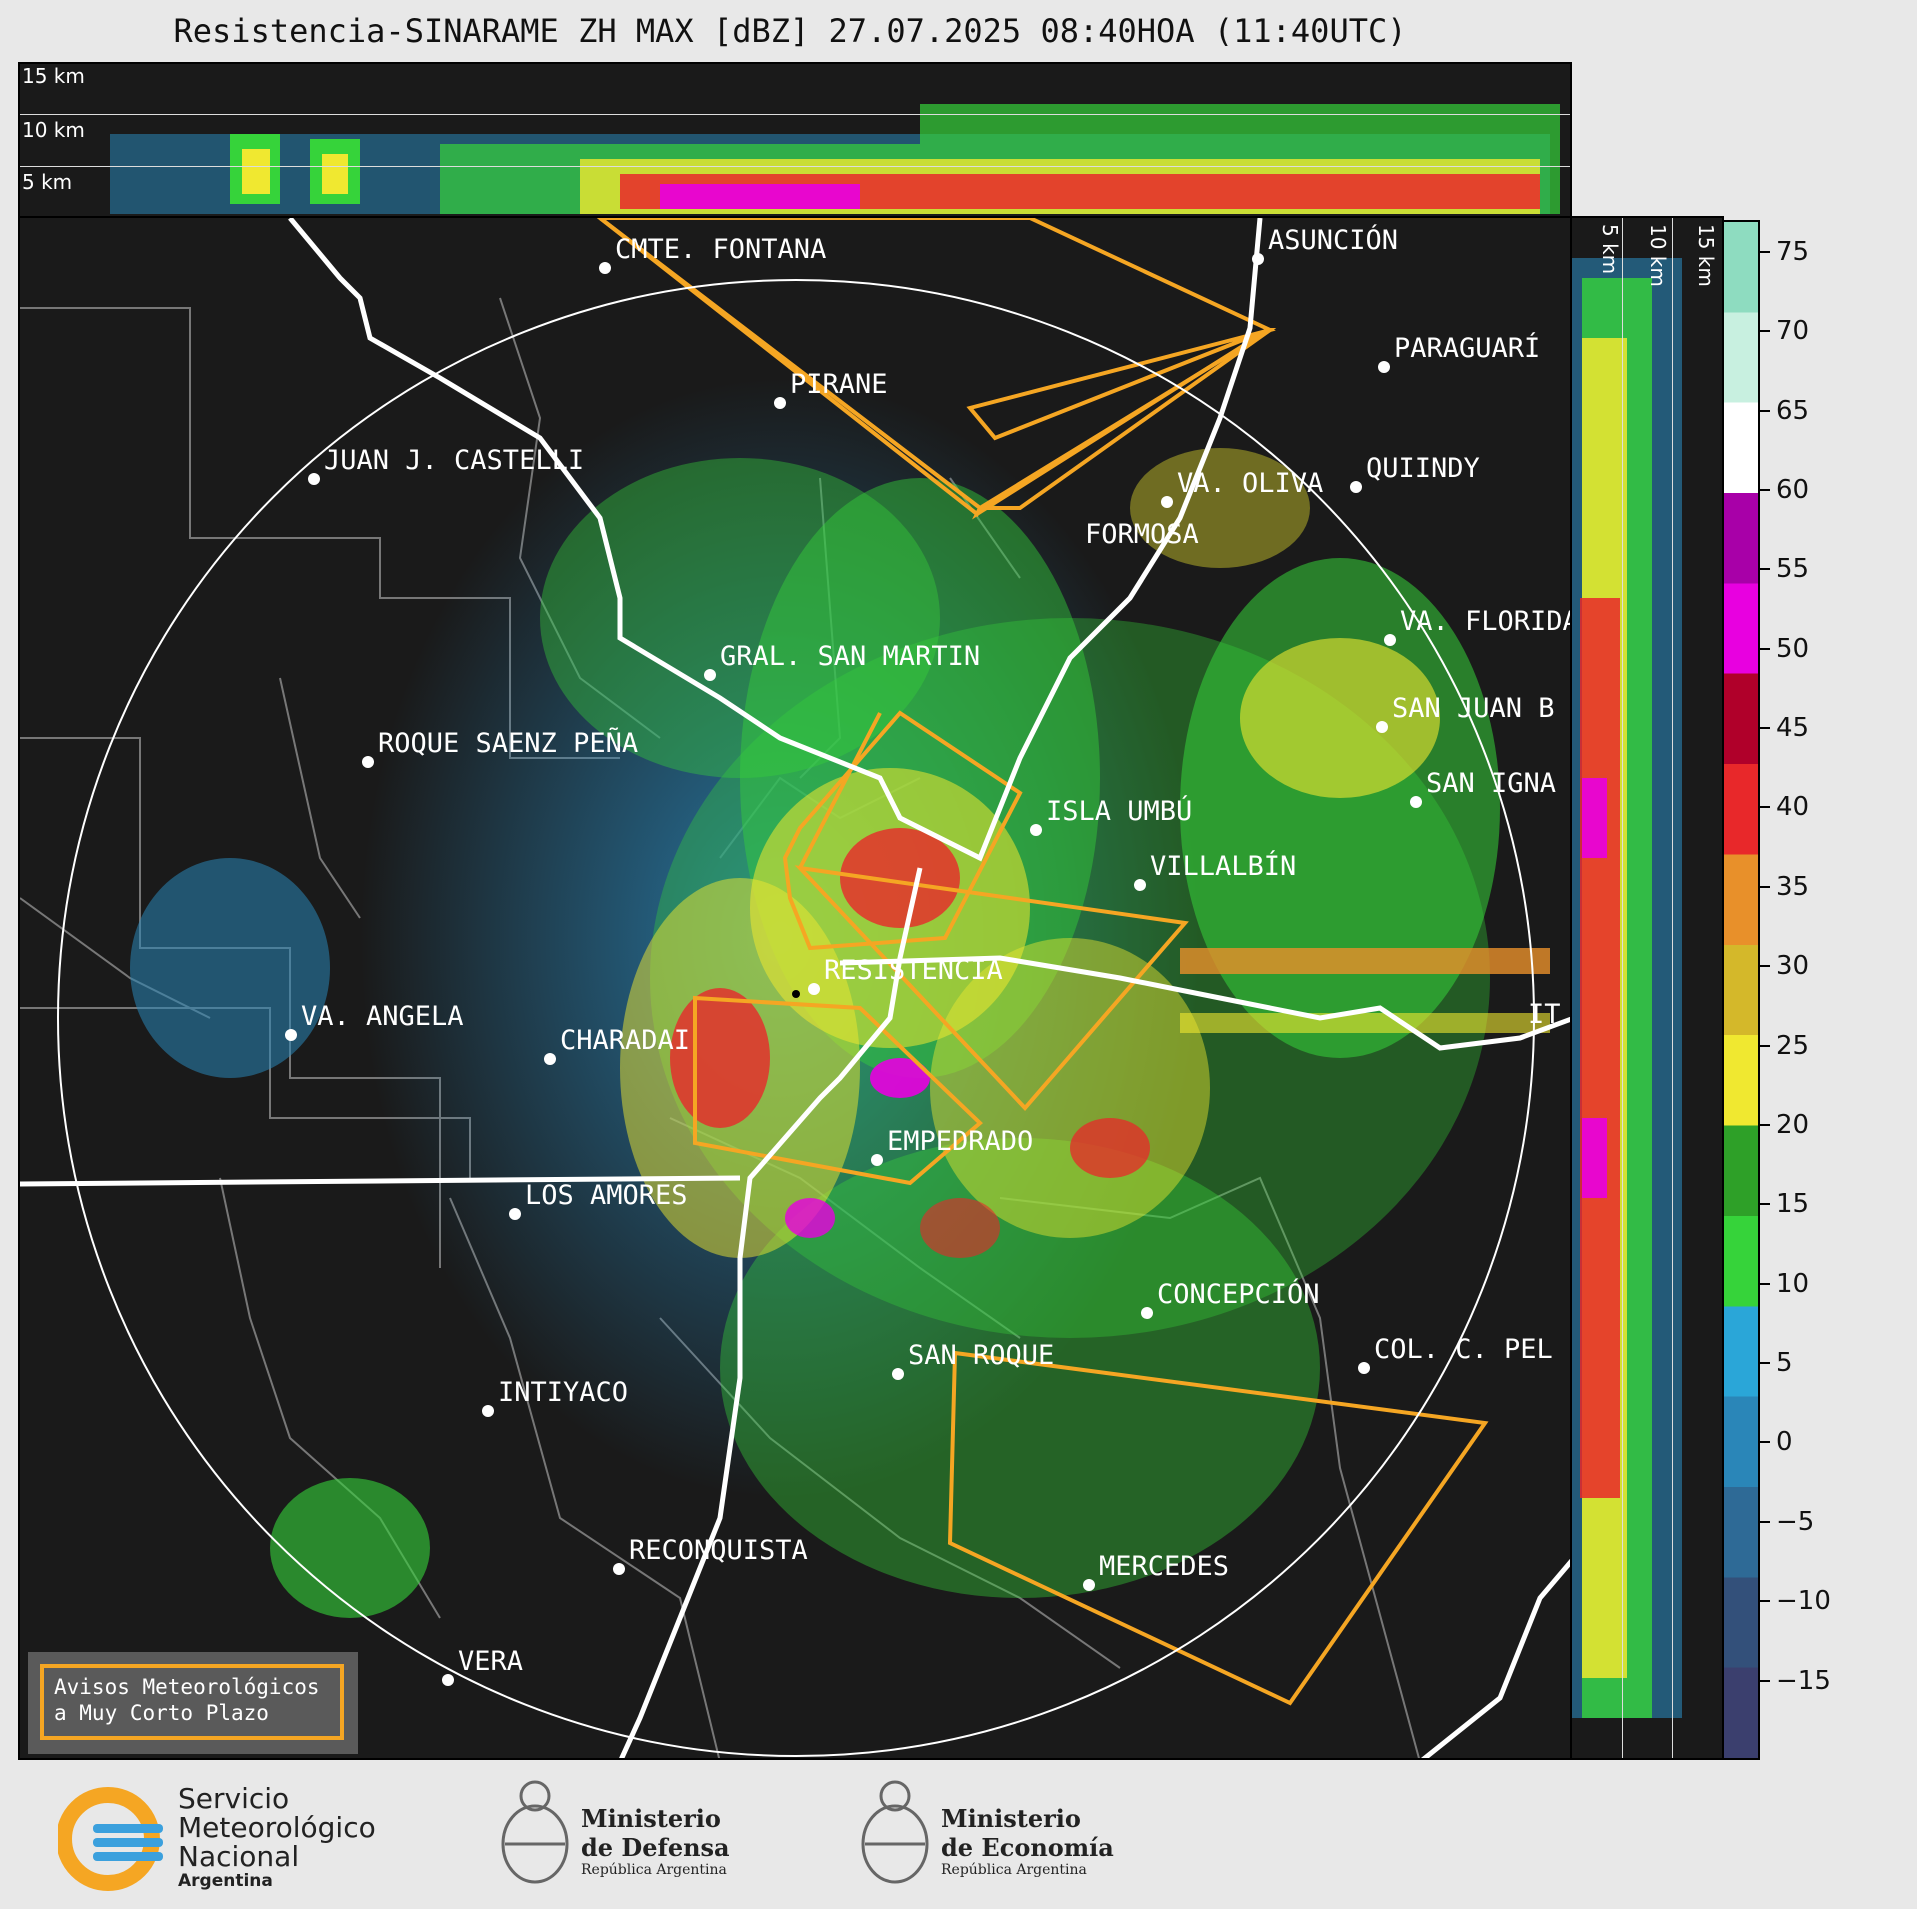 Image resolution: width=1917 pixels, height=1909 pixels. Describe the element at coordinates (1793, 251) in the screenshot. I see `colorbar-tick-label: 75` at that location.